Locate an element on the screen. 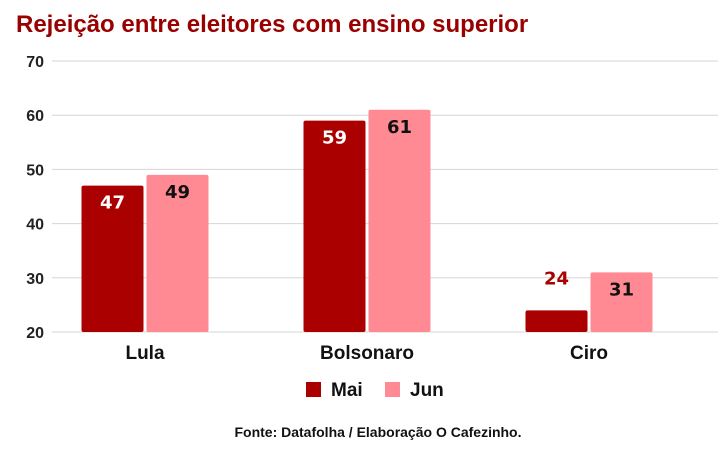 The image size is (725, 449). data-label: 47 is located at coordinates (112, 203).